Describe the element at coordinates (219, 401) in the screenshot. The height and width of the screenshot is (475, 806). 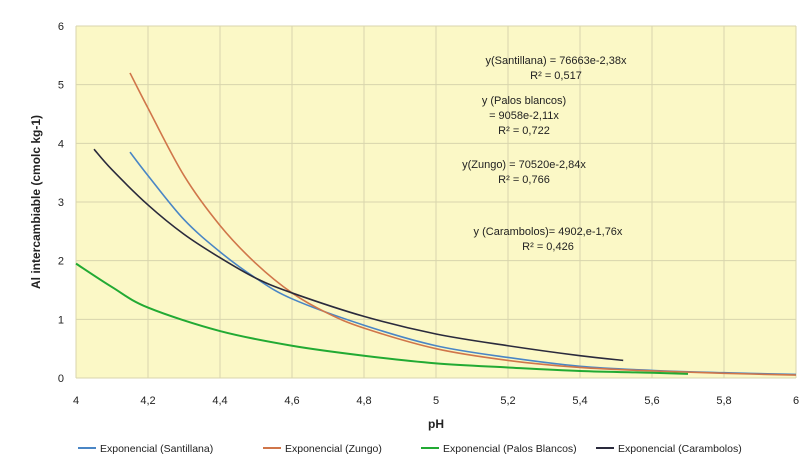
I see `x-tick-label: 4,4` at that location.